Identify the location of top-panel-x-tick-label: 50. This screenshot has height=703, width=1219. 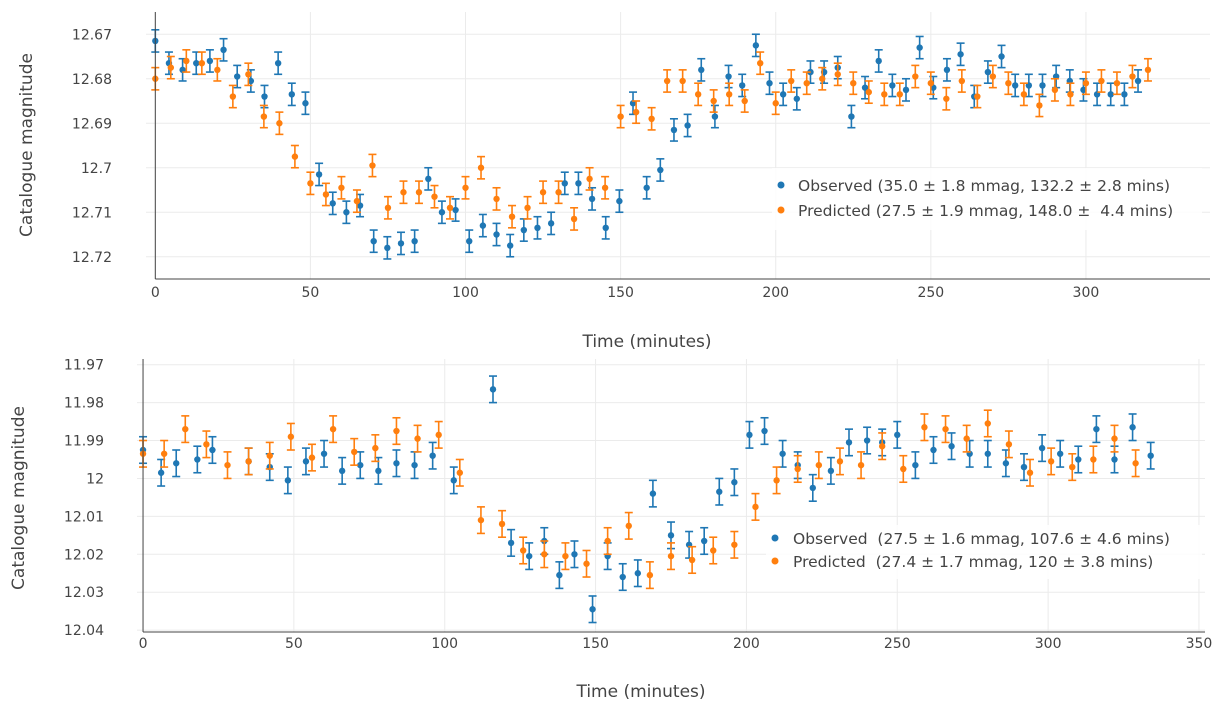
(310, 293).